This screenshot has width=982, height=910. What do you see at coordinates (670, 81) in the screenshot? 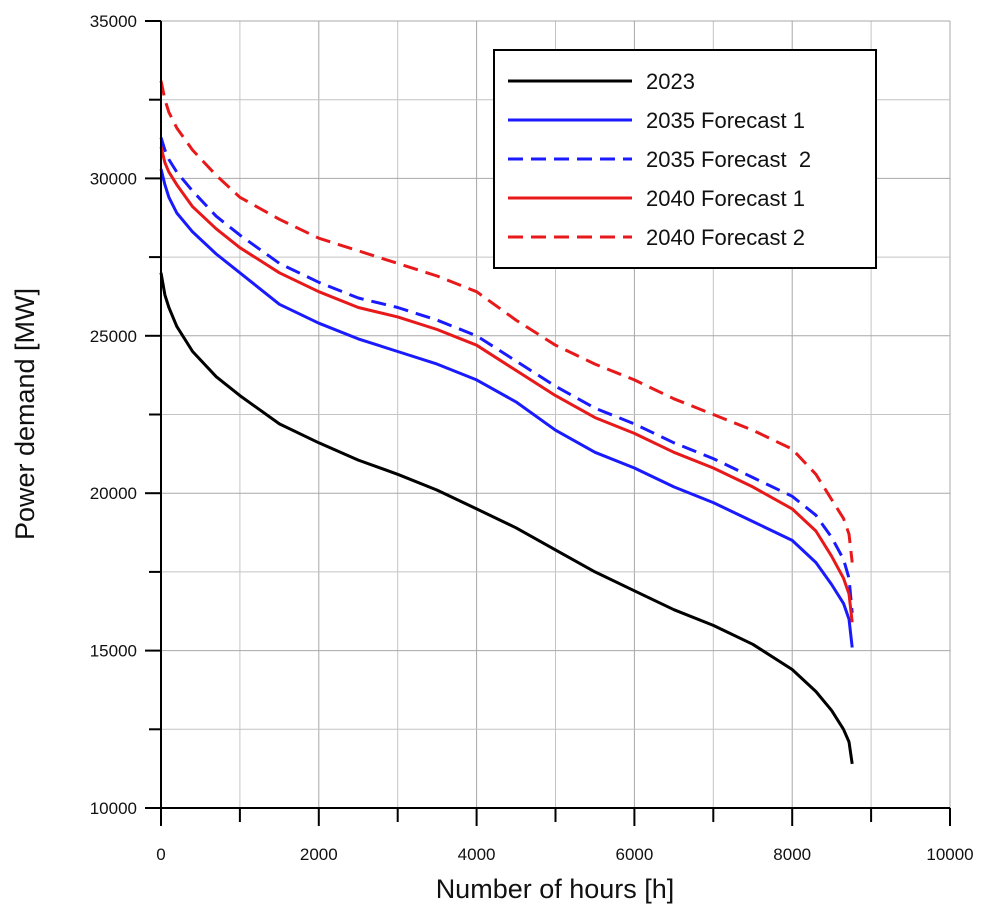
I see `legend-label: 2023` at bounding box center [670, 81].